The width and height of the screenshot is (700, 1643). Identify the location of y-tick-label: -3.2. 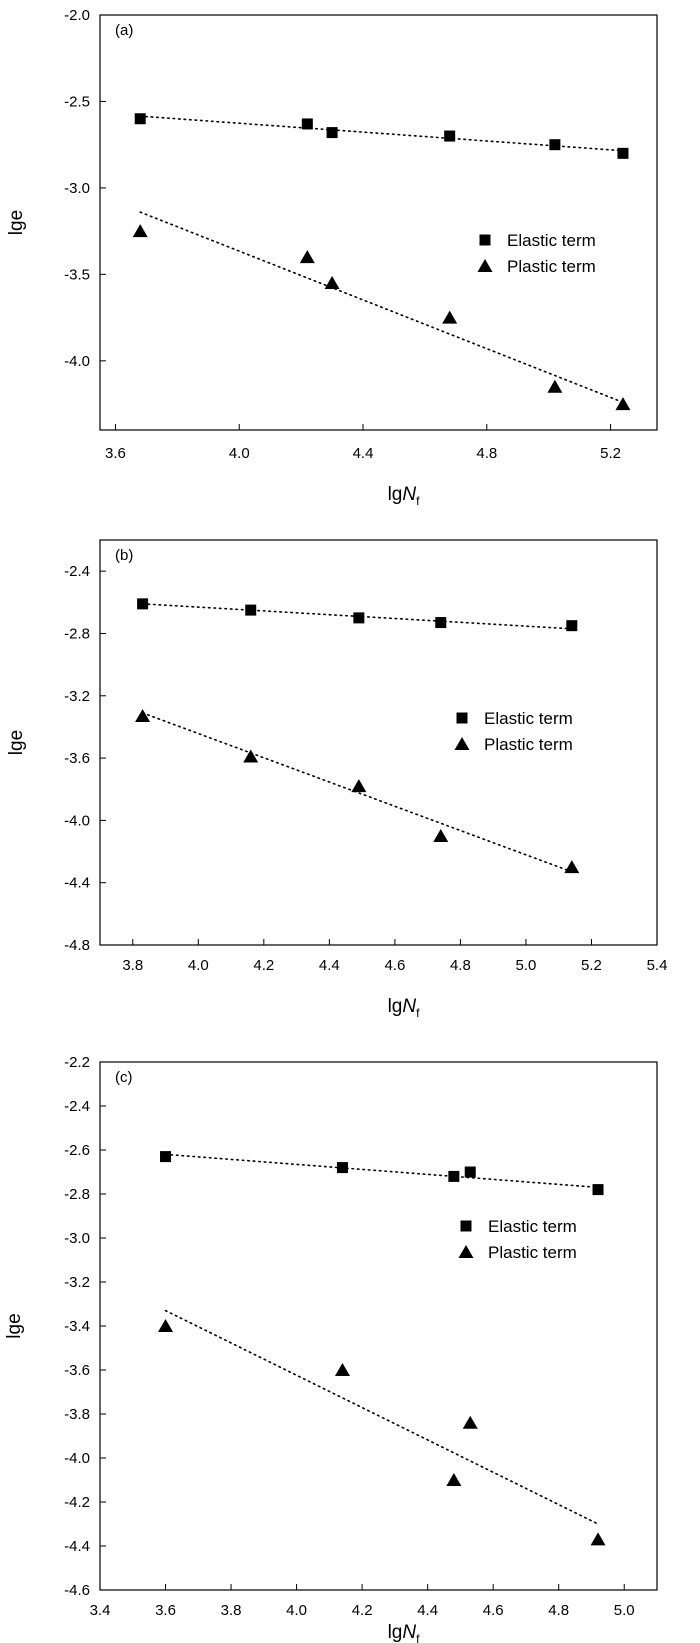
(77, 1282).